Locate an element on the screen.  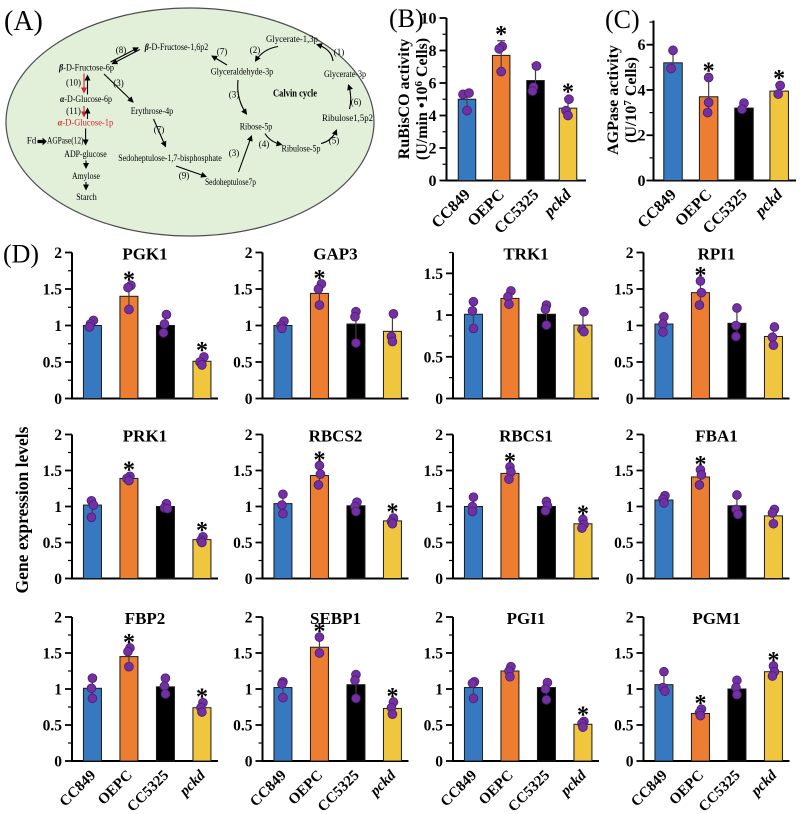
label-calvin-cycle: Calvin cycle is located at coordinates (295, 94).